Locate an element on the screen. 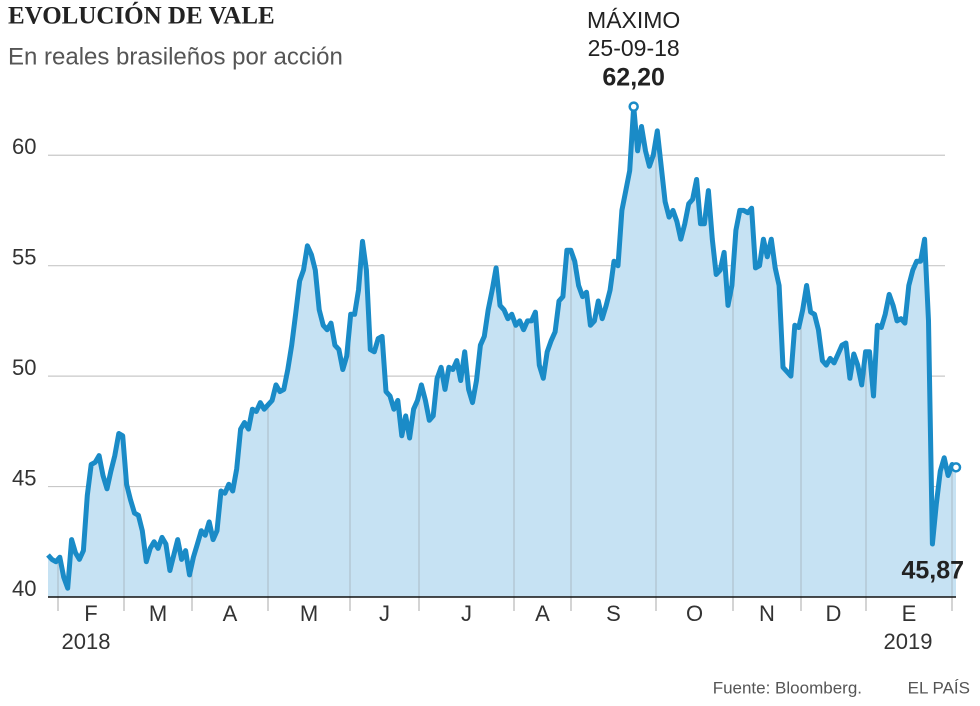 This screenshot has height=706, width=980. year-label: 2019 is located at coordinates (908, 641).